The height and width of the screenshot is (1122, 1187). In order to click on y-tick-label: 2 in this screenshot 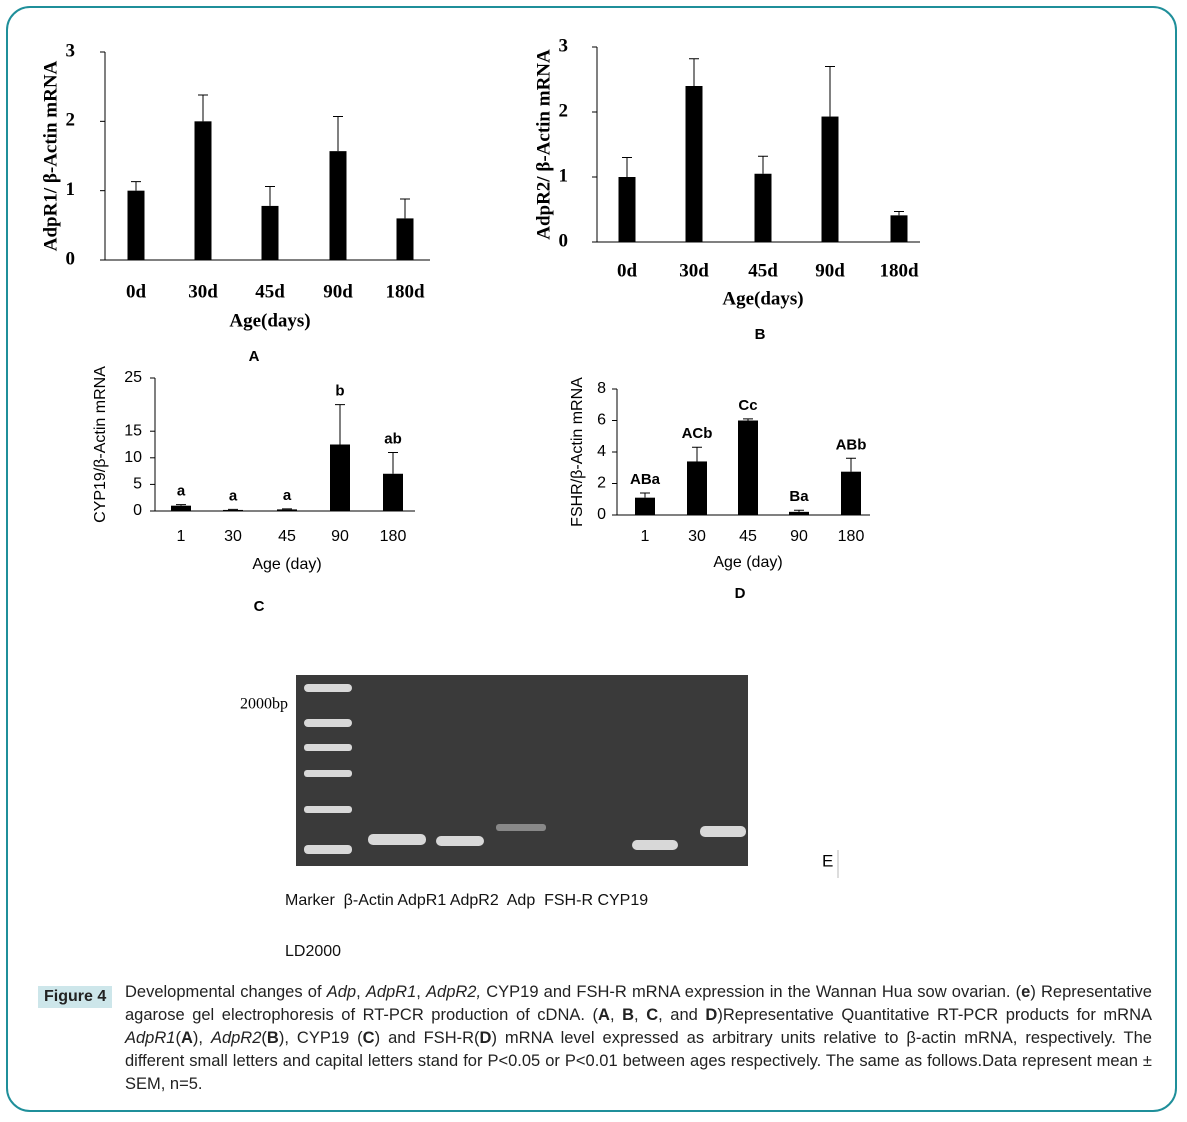, I will do `click(564, 110)`.